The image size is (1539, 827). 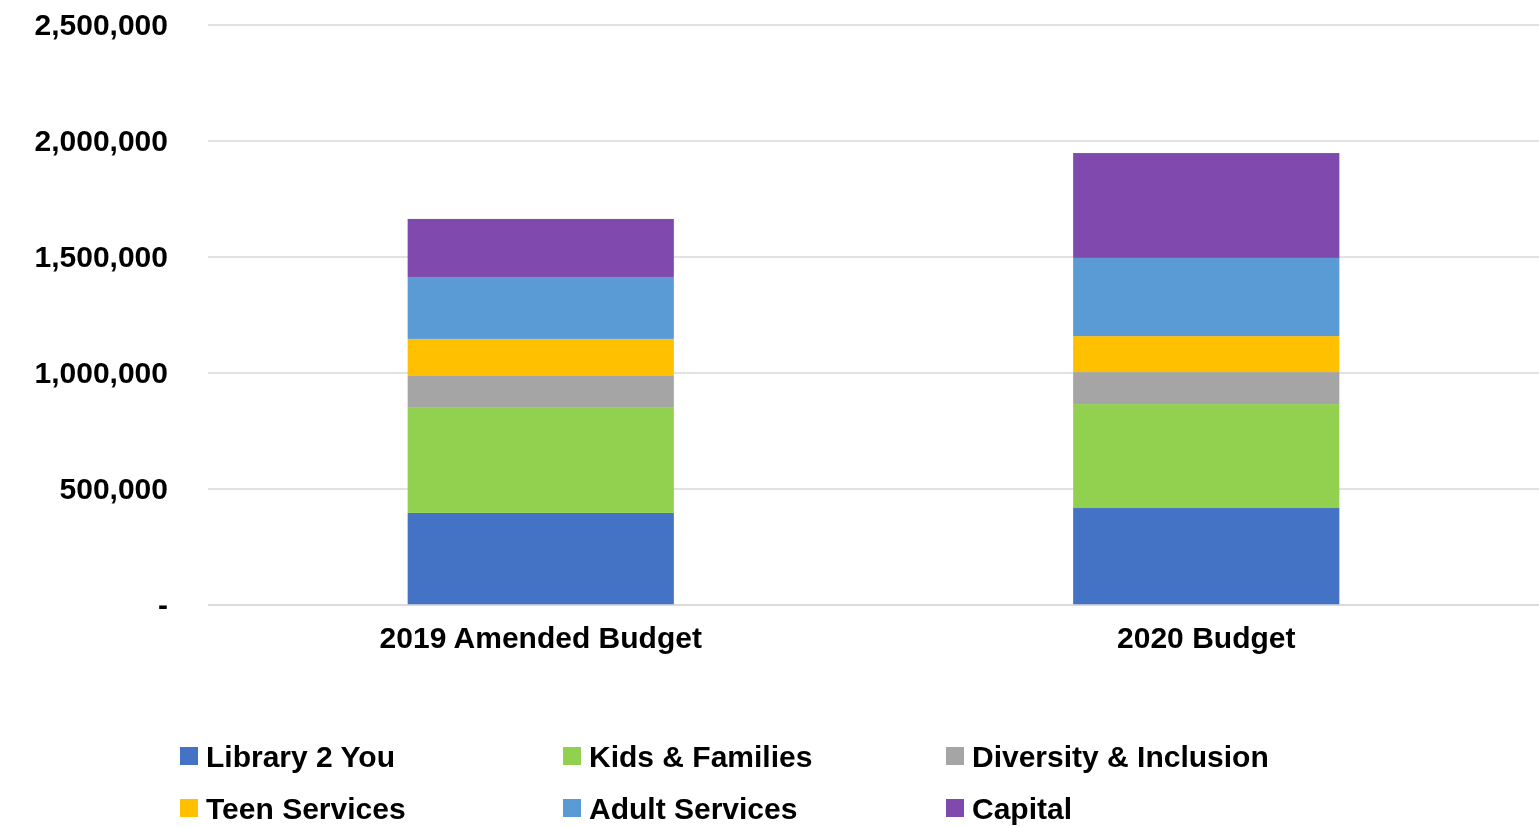 I want to click on y-tick-label: -, so click(x=163, y=605).